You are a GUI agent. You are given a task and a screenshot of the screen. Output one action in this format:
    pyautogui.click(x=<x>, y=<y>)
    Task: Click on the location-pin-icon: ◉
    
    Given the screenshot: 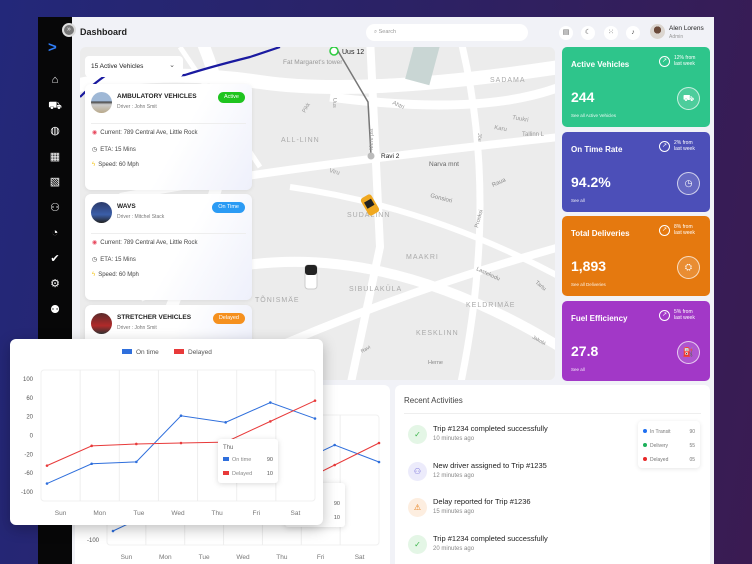 What is the action you would take?
    pyautogui.click(x=95, y=243)
    